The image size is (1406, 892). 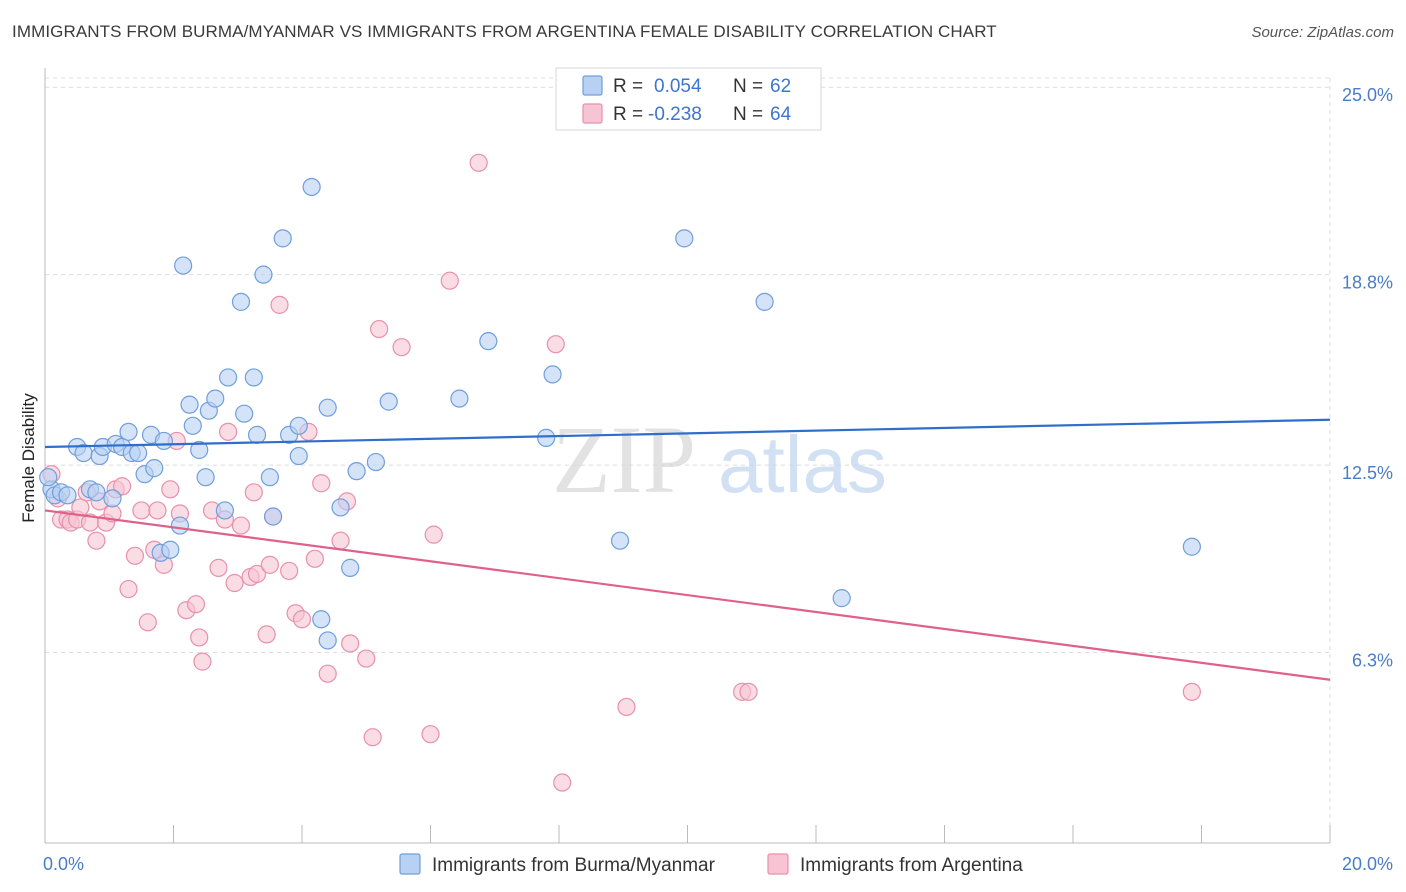 I want to click on correlation-legend: R = 0.054 N = 62 R = -0.238 N = 64, so click(x=688, y=99).